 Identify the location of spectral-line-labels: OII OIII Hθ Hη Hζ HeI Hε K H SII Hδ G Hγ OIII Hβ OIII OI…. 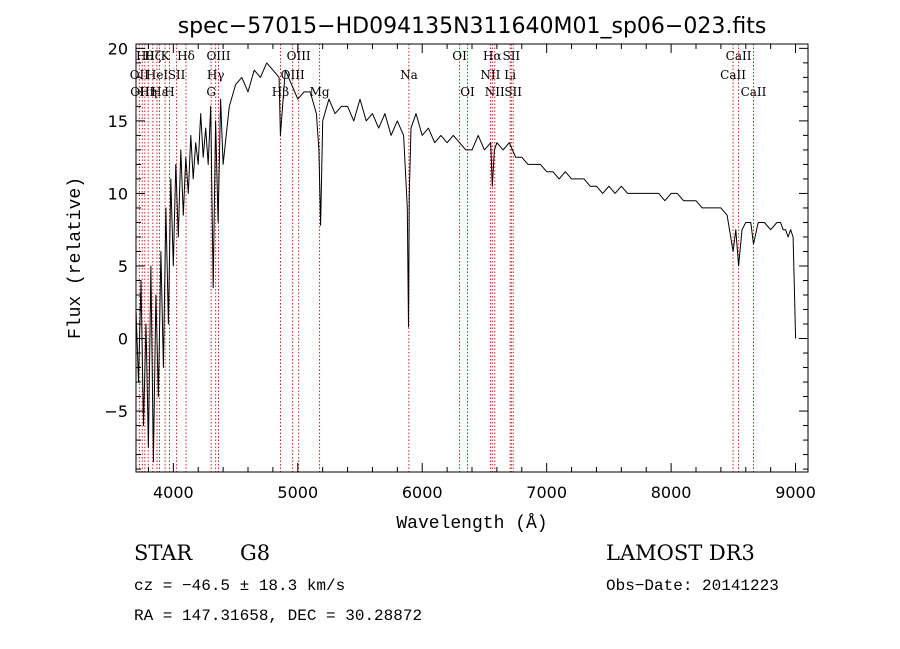
(448, 74).